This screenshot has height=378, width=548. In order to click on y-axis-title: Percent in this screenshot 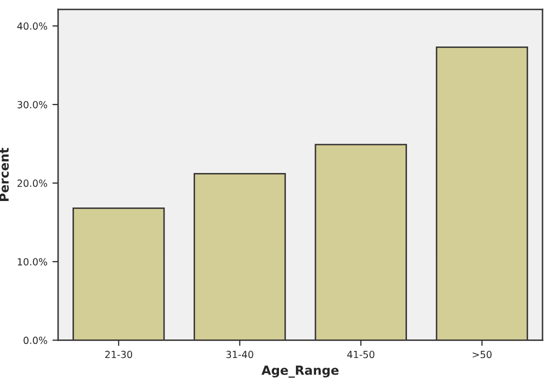, I will do `click(4, 174)`.